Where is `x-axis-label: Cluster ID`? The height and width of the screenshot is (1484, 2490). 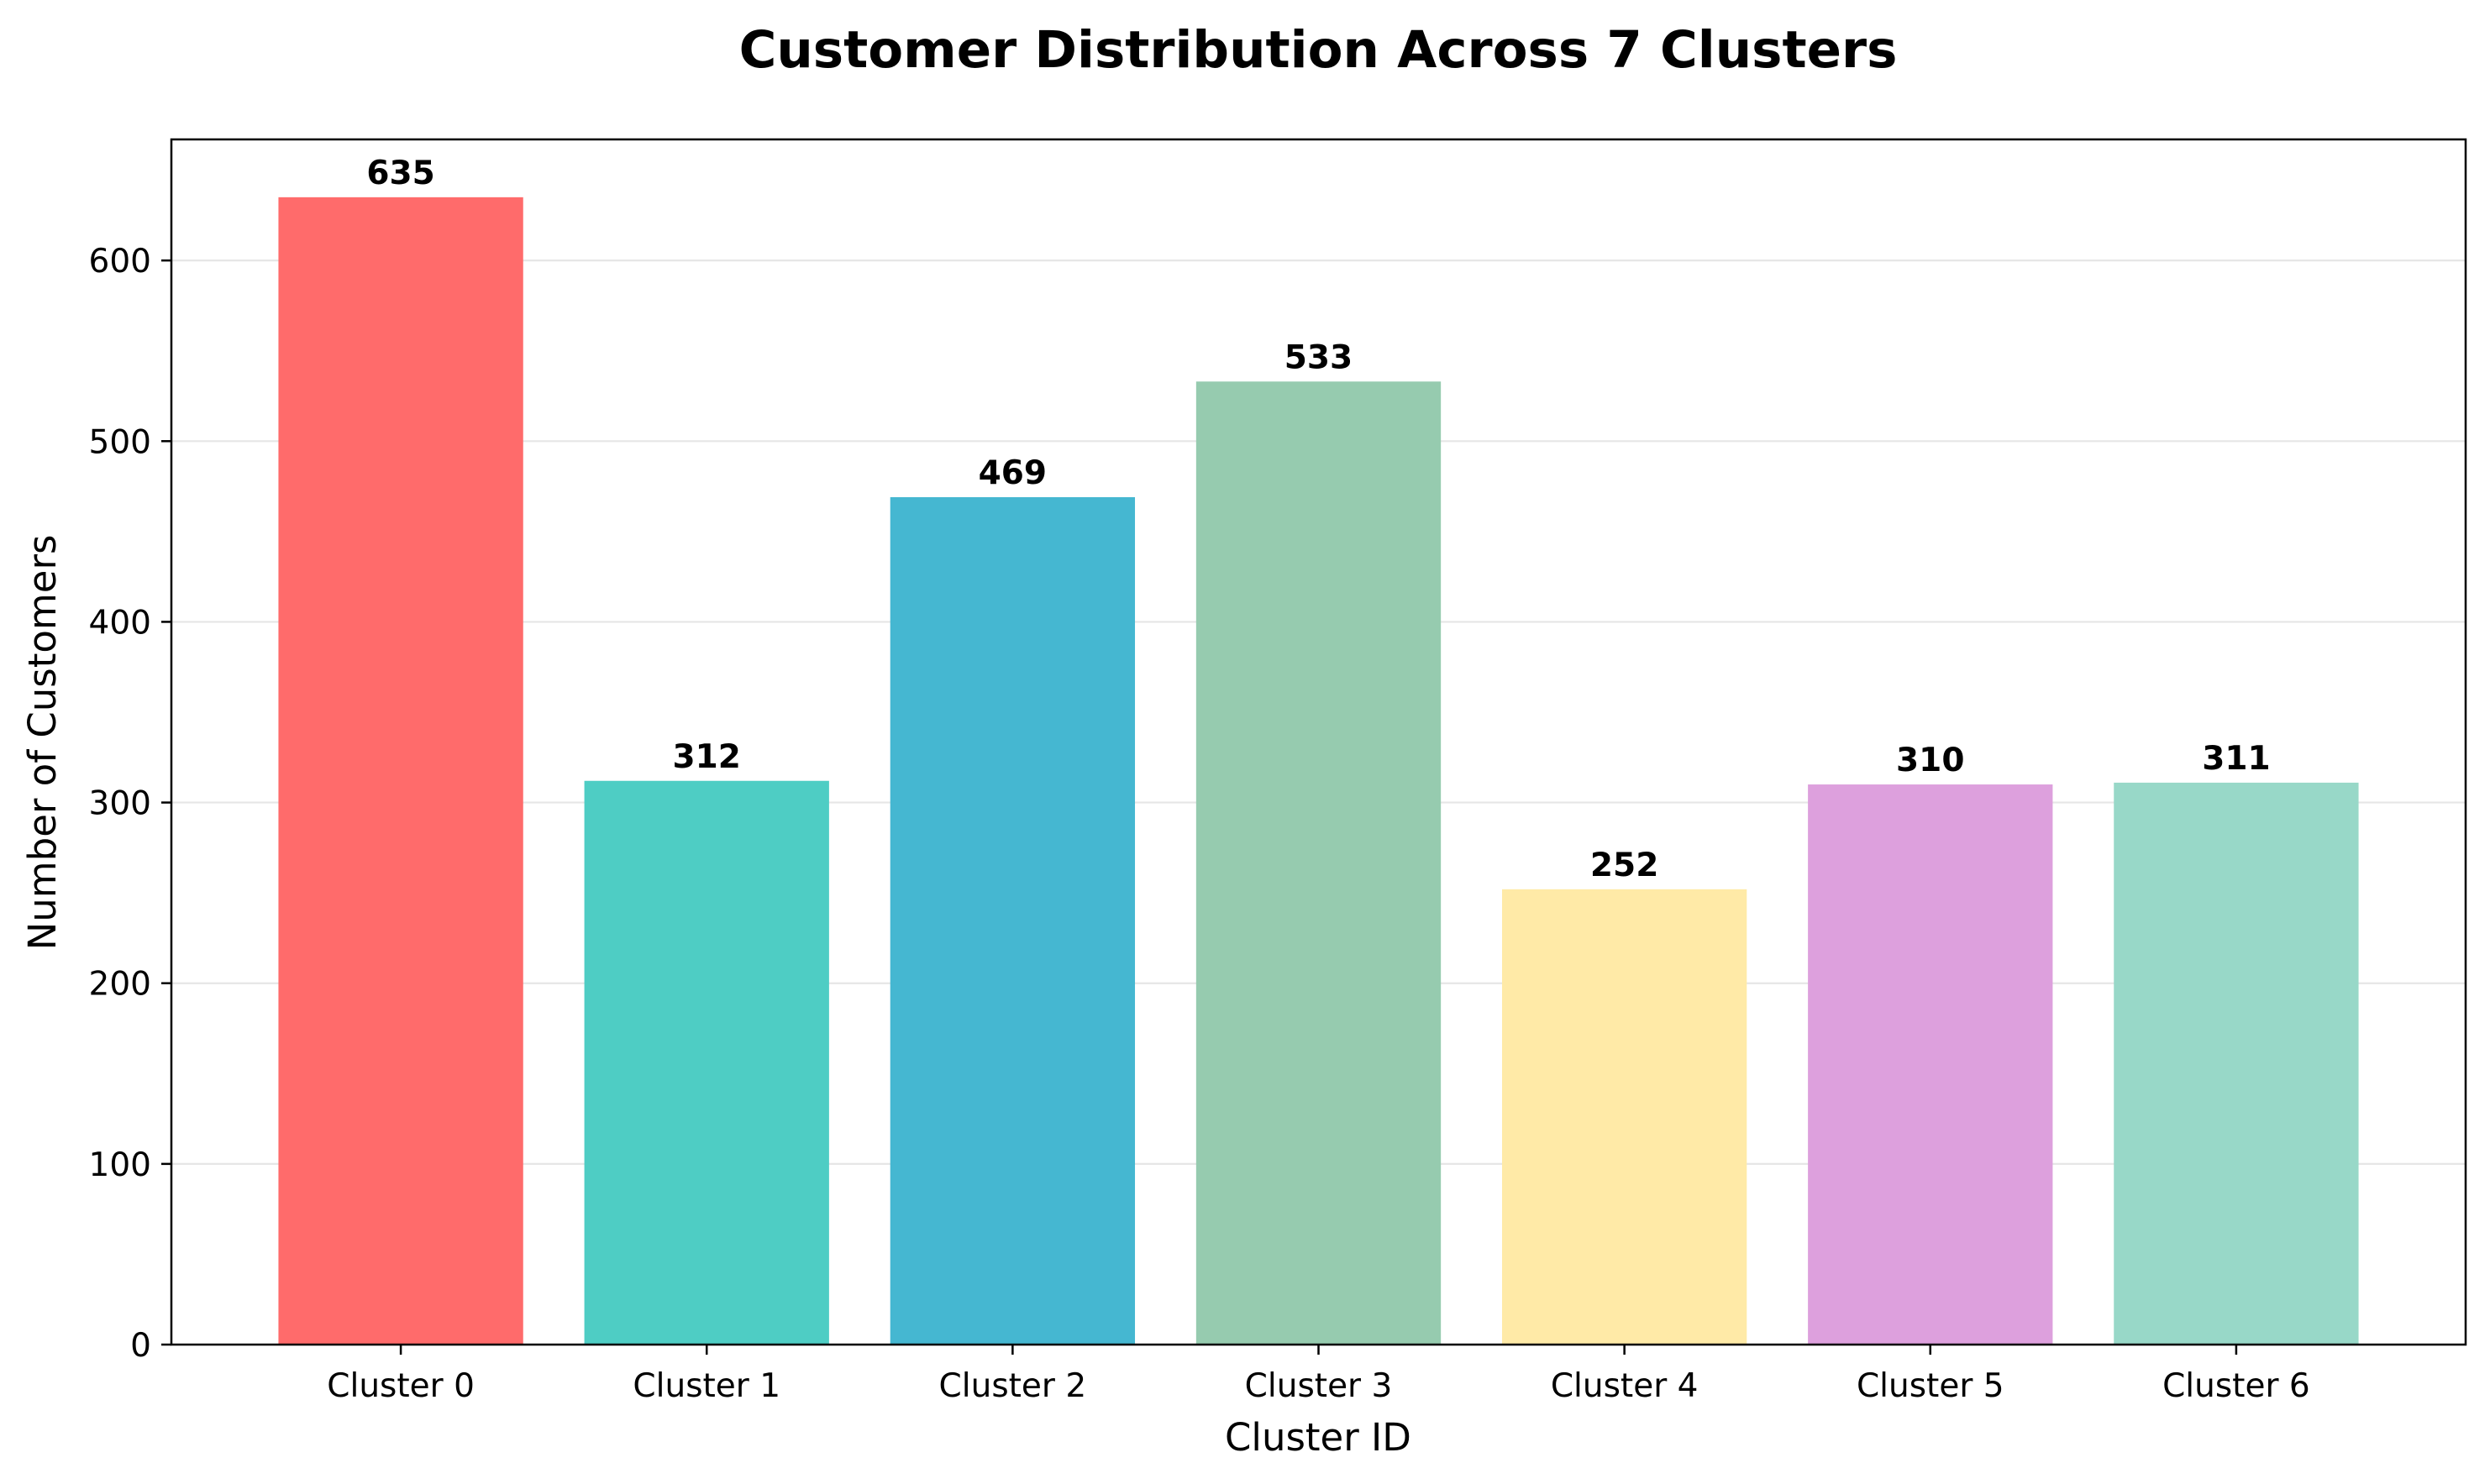 x-axis-label: Cluster ID is located at coordinates (1318, 1438).